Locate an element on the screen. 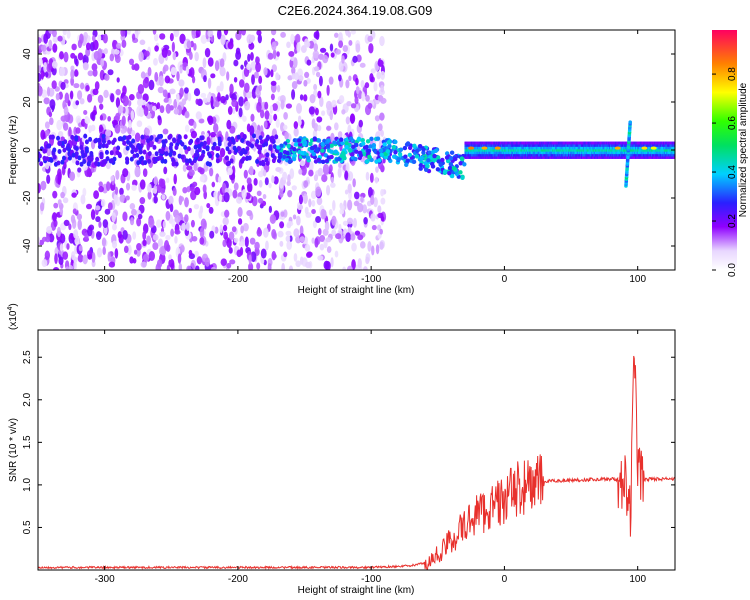 The height and width of the screenshot is (600, 750). heatmap-hotspot is located at coordinates (644, 148).